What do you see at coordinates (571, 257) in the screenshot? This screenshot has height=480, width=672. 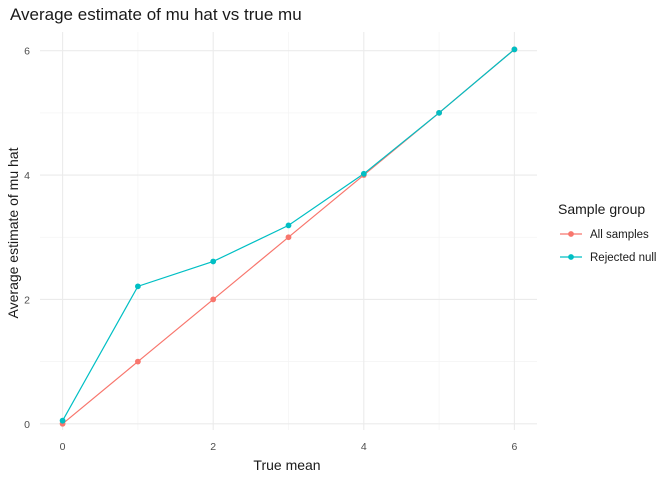 I see `legend-key-point-rejected-null` at bounding box center [571, 257].